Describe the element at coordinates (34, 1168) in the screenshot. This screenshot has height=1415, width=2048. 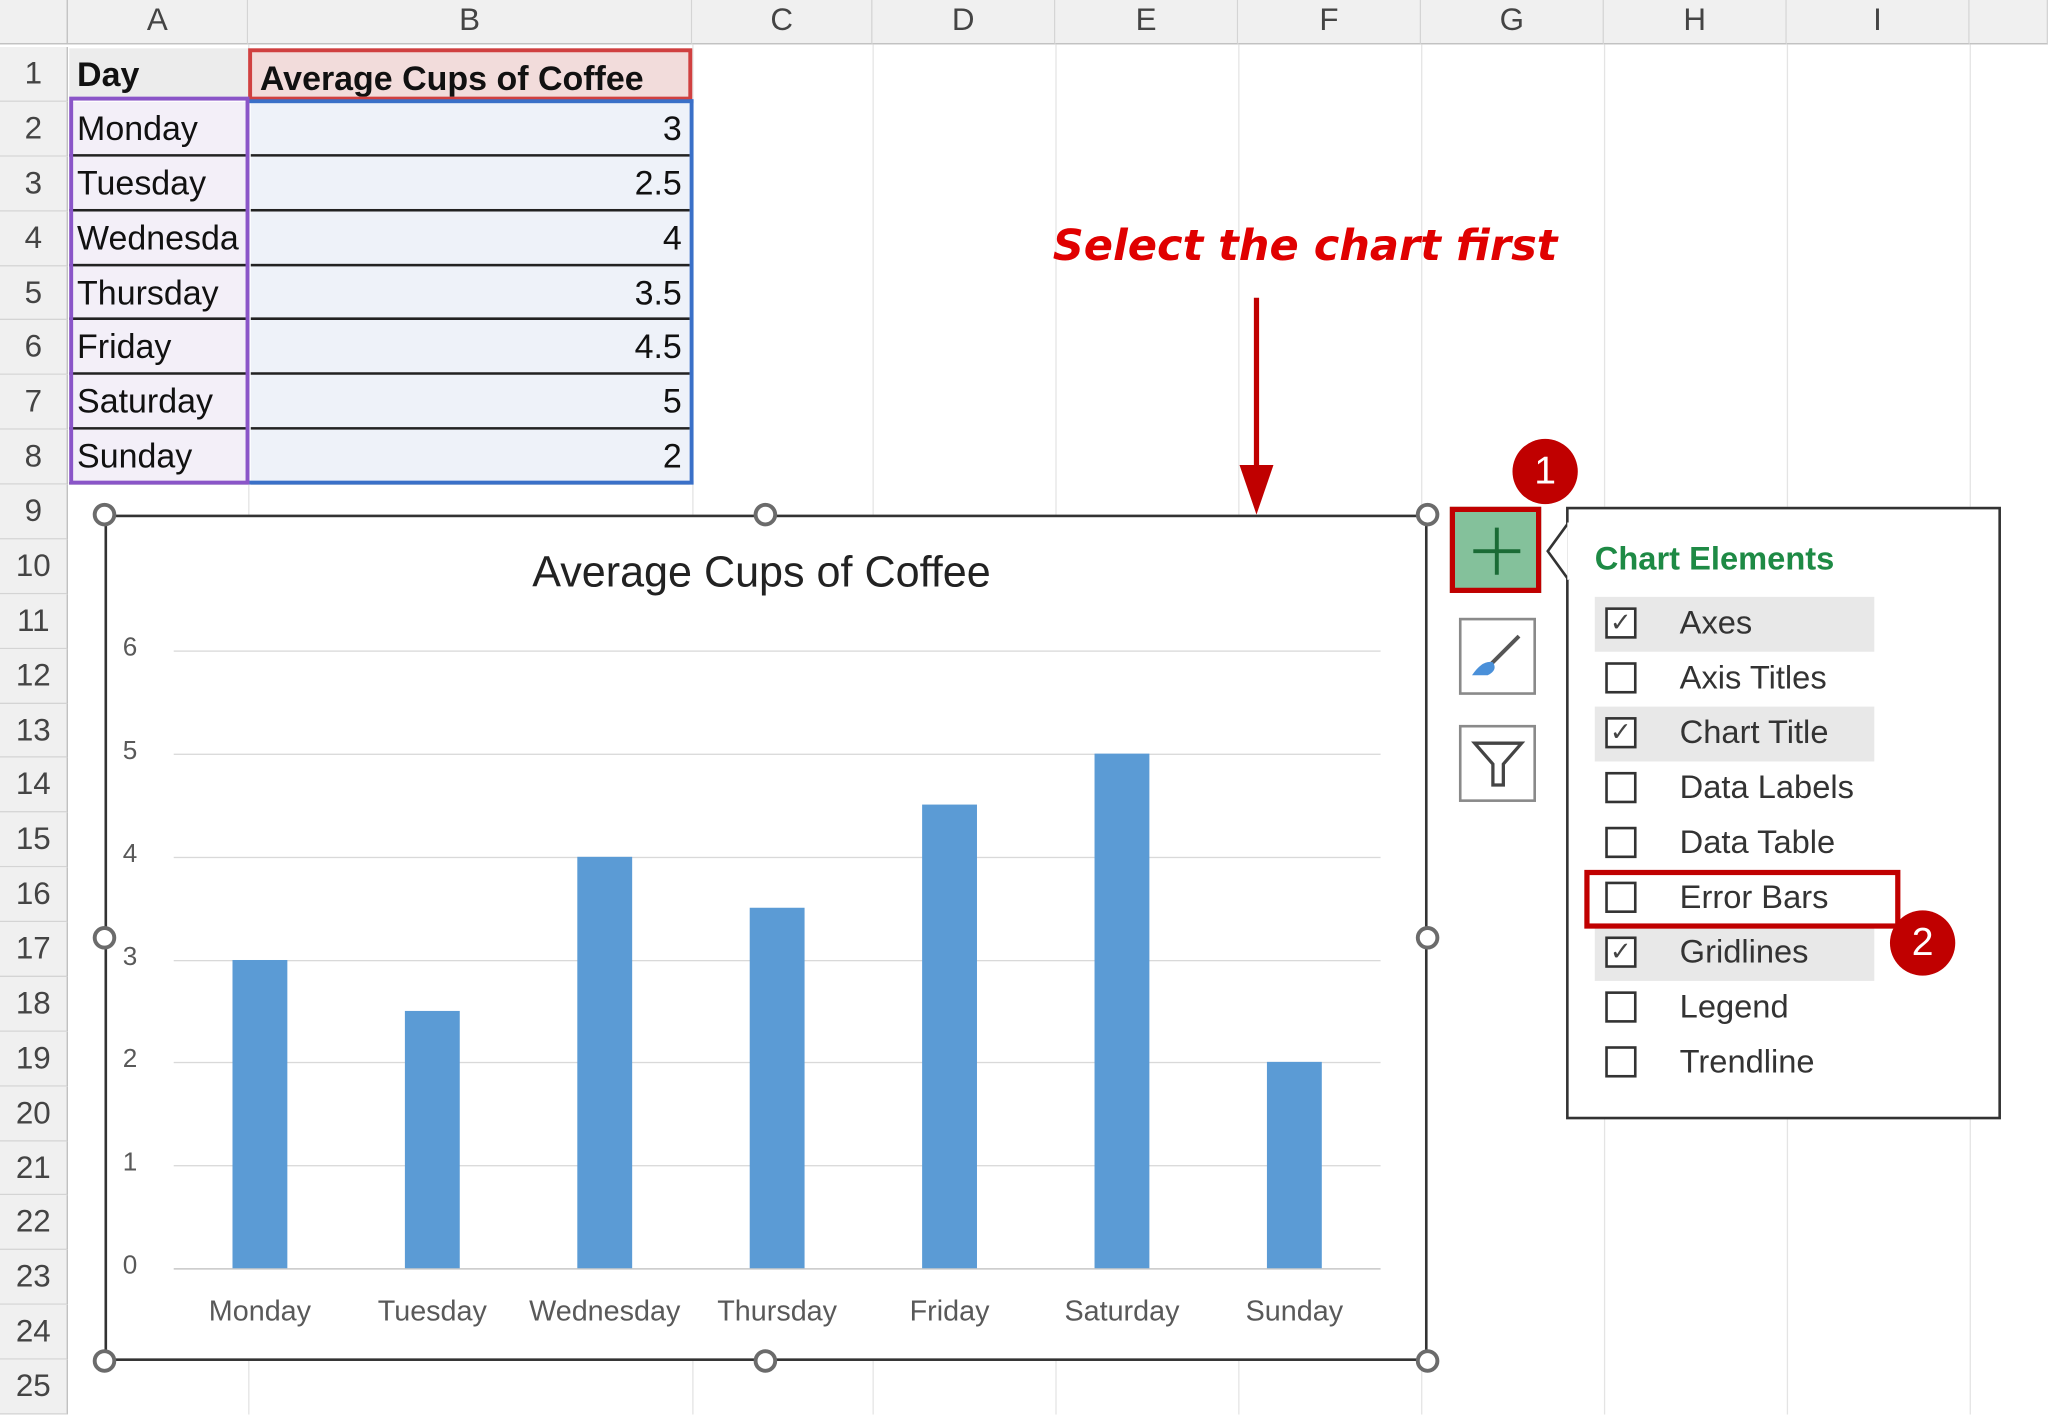
I see `row-header-21: 21` at that location.